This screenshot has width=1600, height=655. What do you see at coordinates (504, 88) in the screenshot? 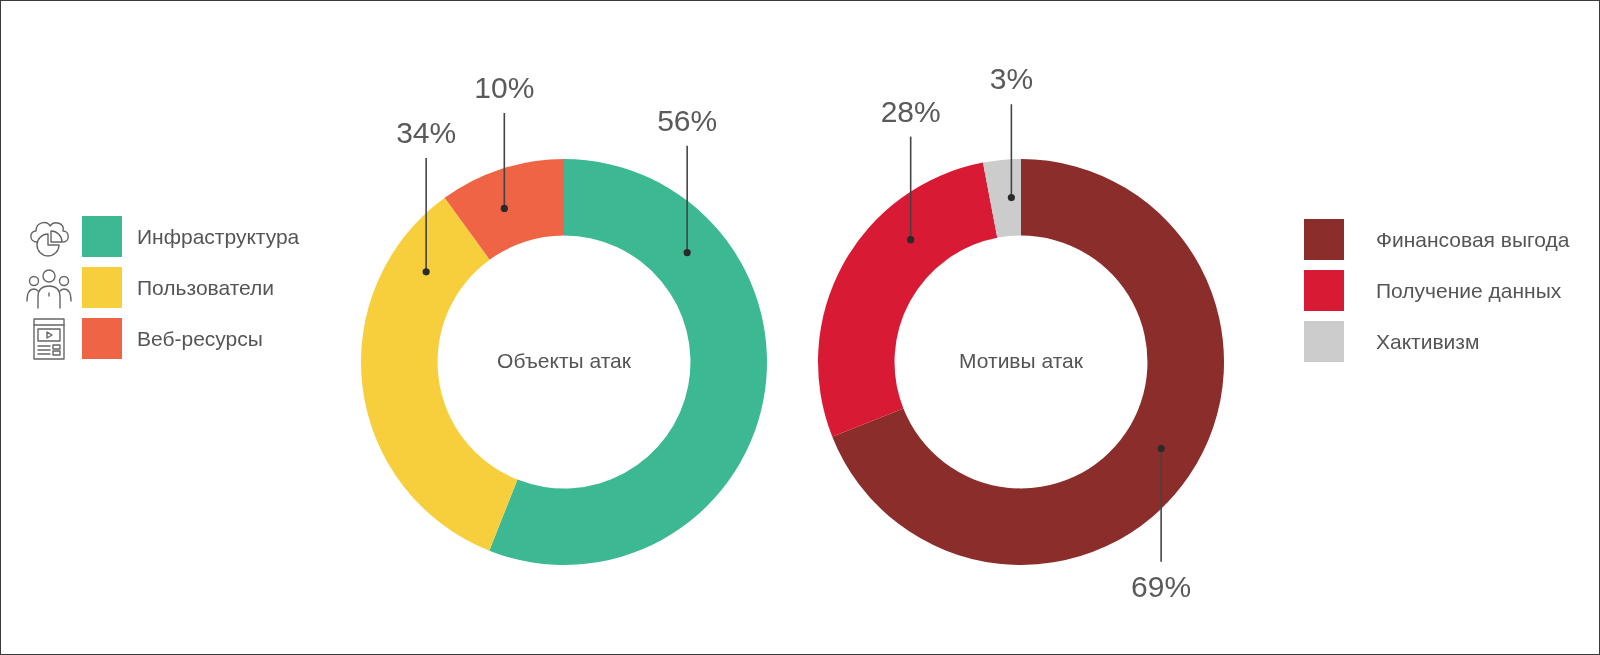
I see `data-label: 10%` at bounding box center [504, 88].